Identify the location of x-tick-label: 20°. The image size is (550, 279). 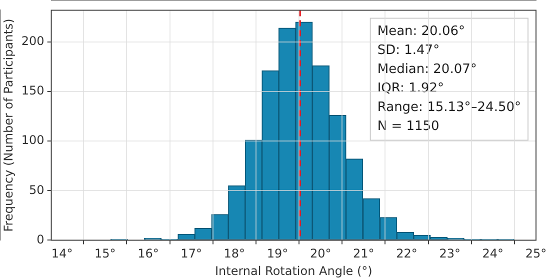
(321, 253).